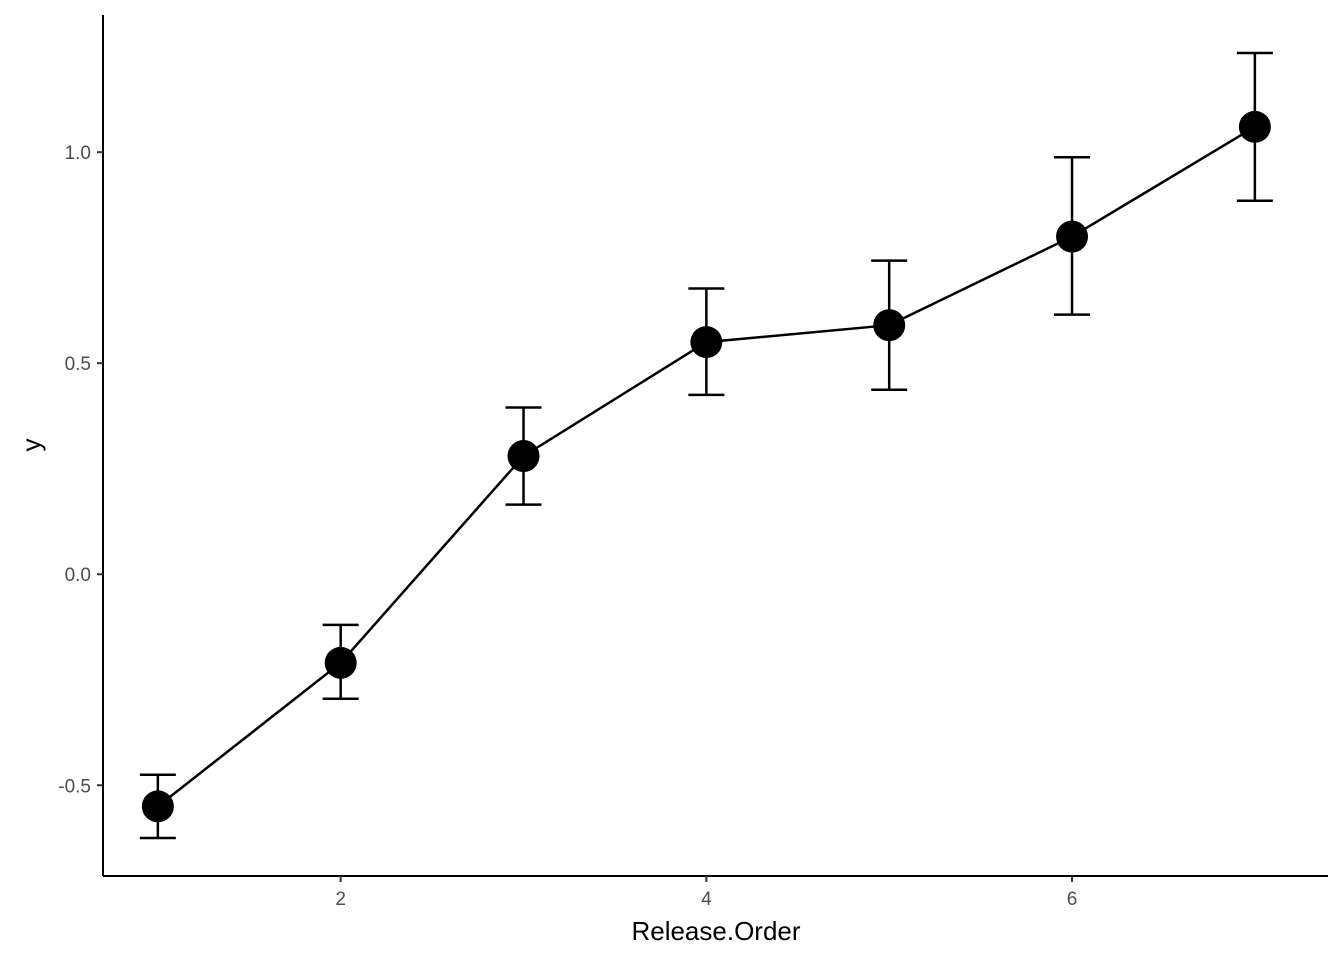 This screenshot has width=1344, height=960. I want to click on x-axis-title: Release.Order, so click(715, 931).